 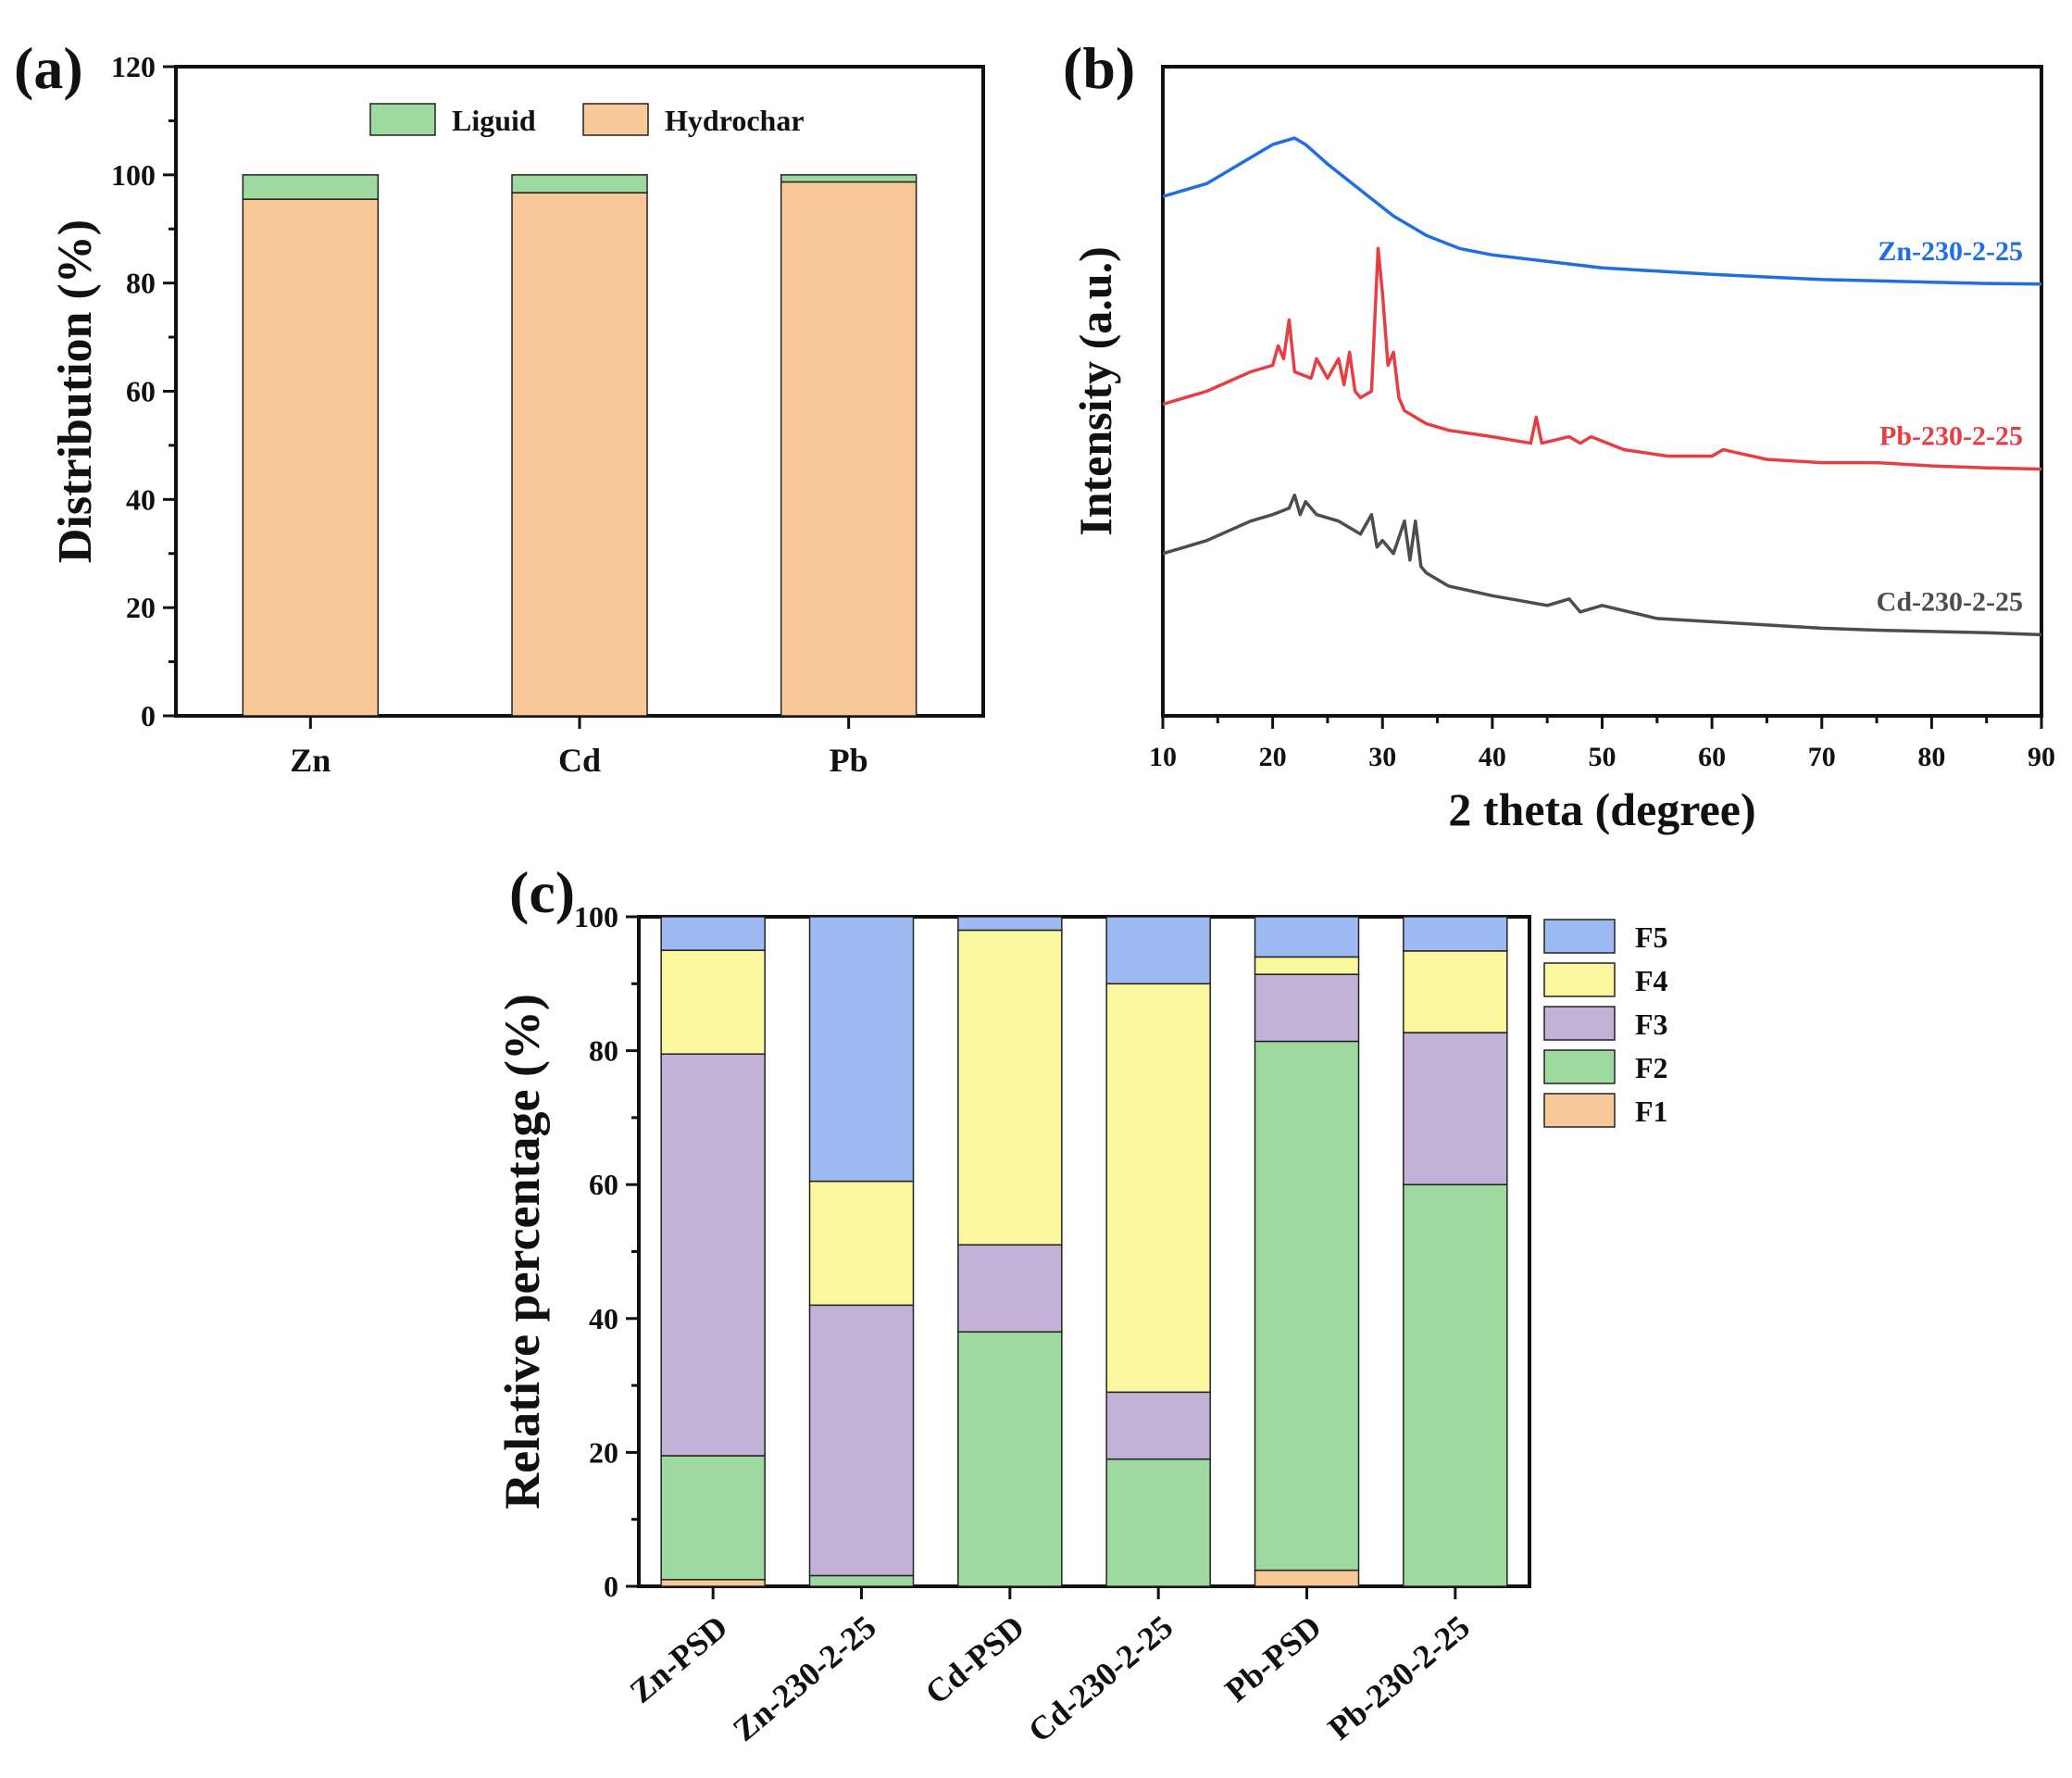 I want to click on bar-zn-psd-f2, so click(x=713, y=1518).